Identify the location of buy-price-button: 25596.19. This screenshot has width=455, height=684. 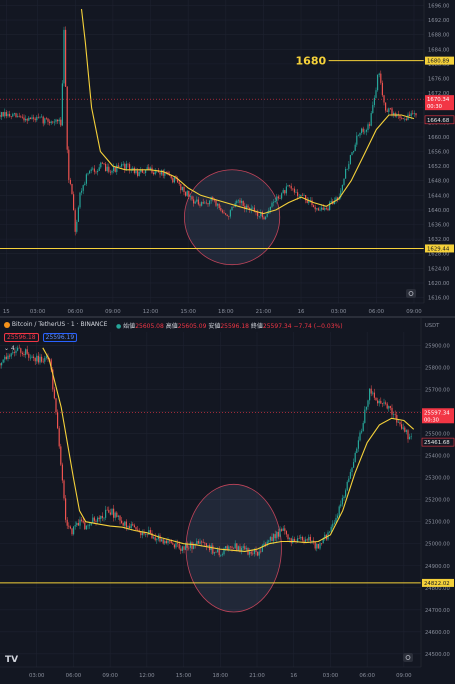
(60, 337).